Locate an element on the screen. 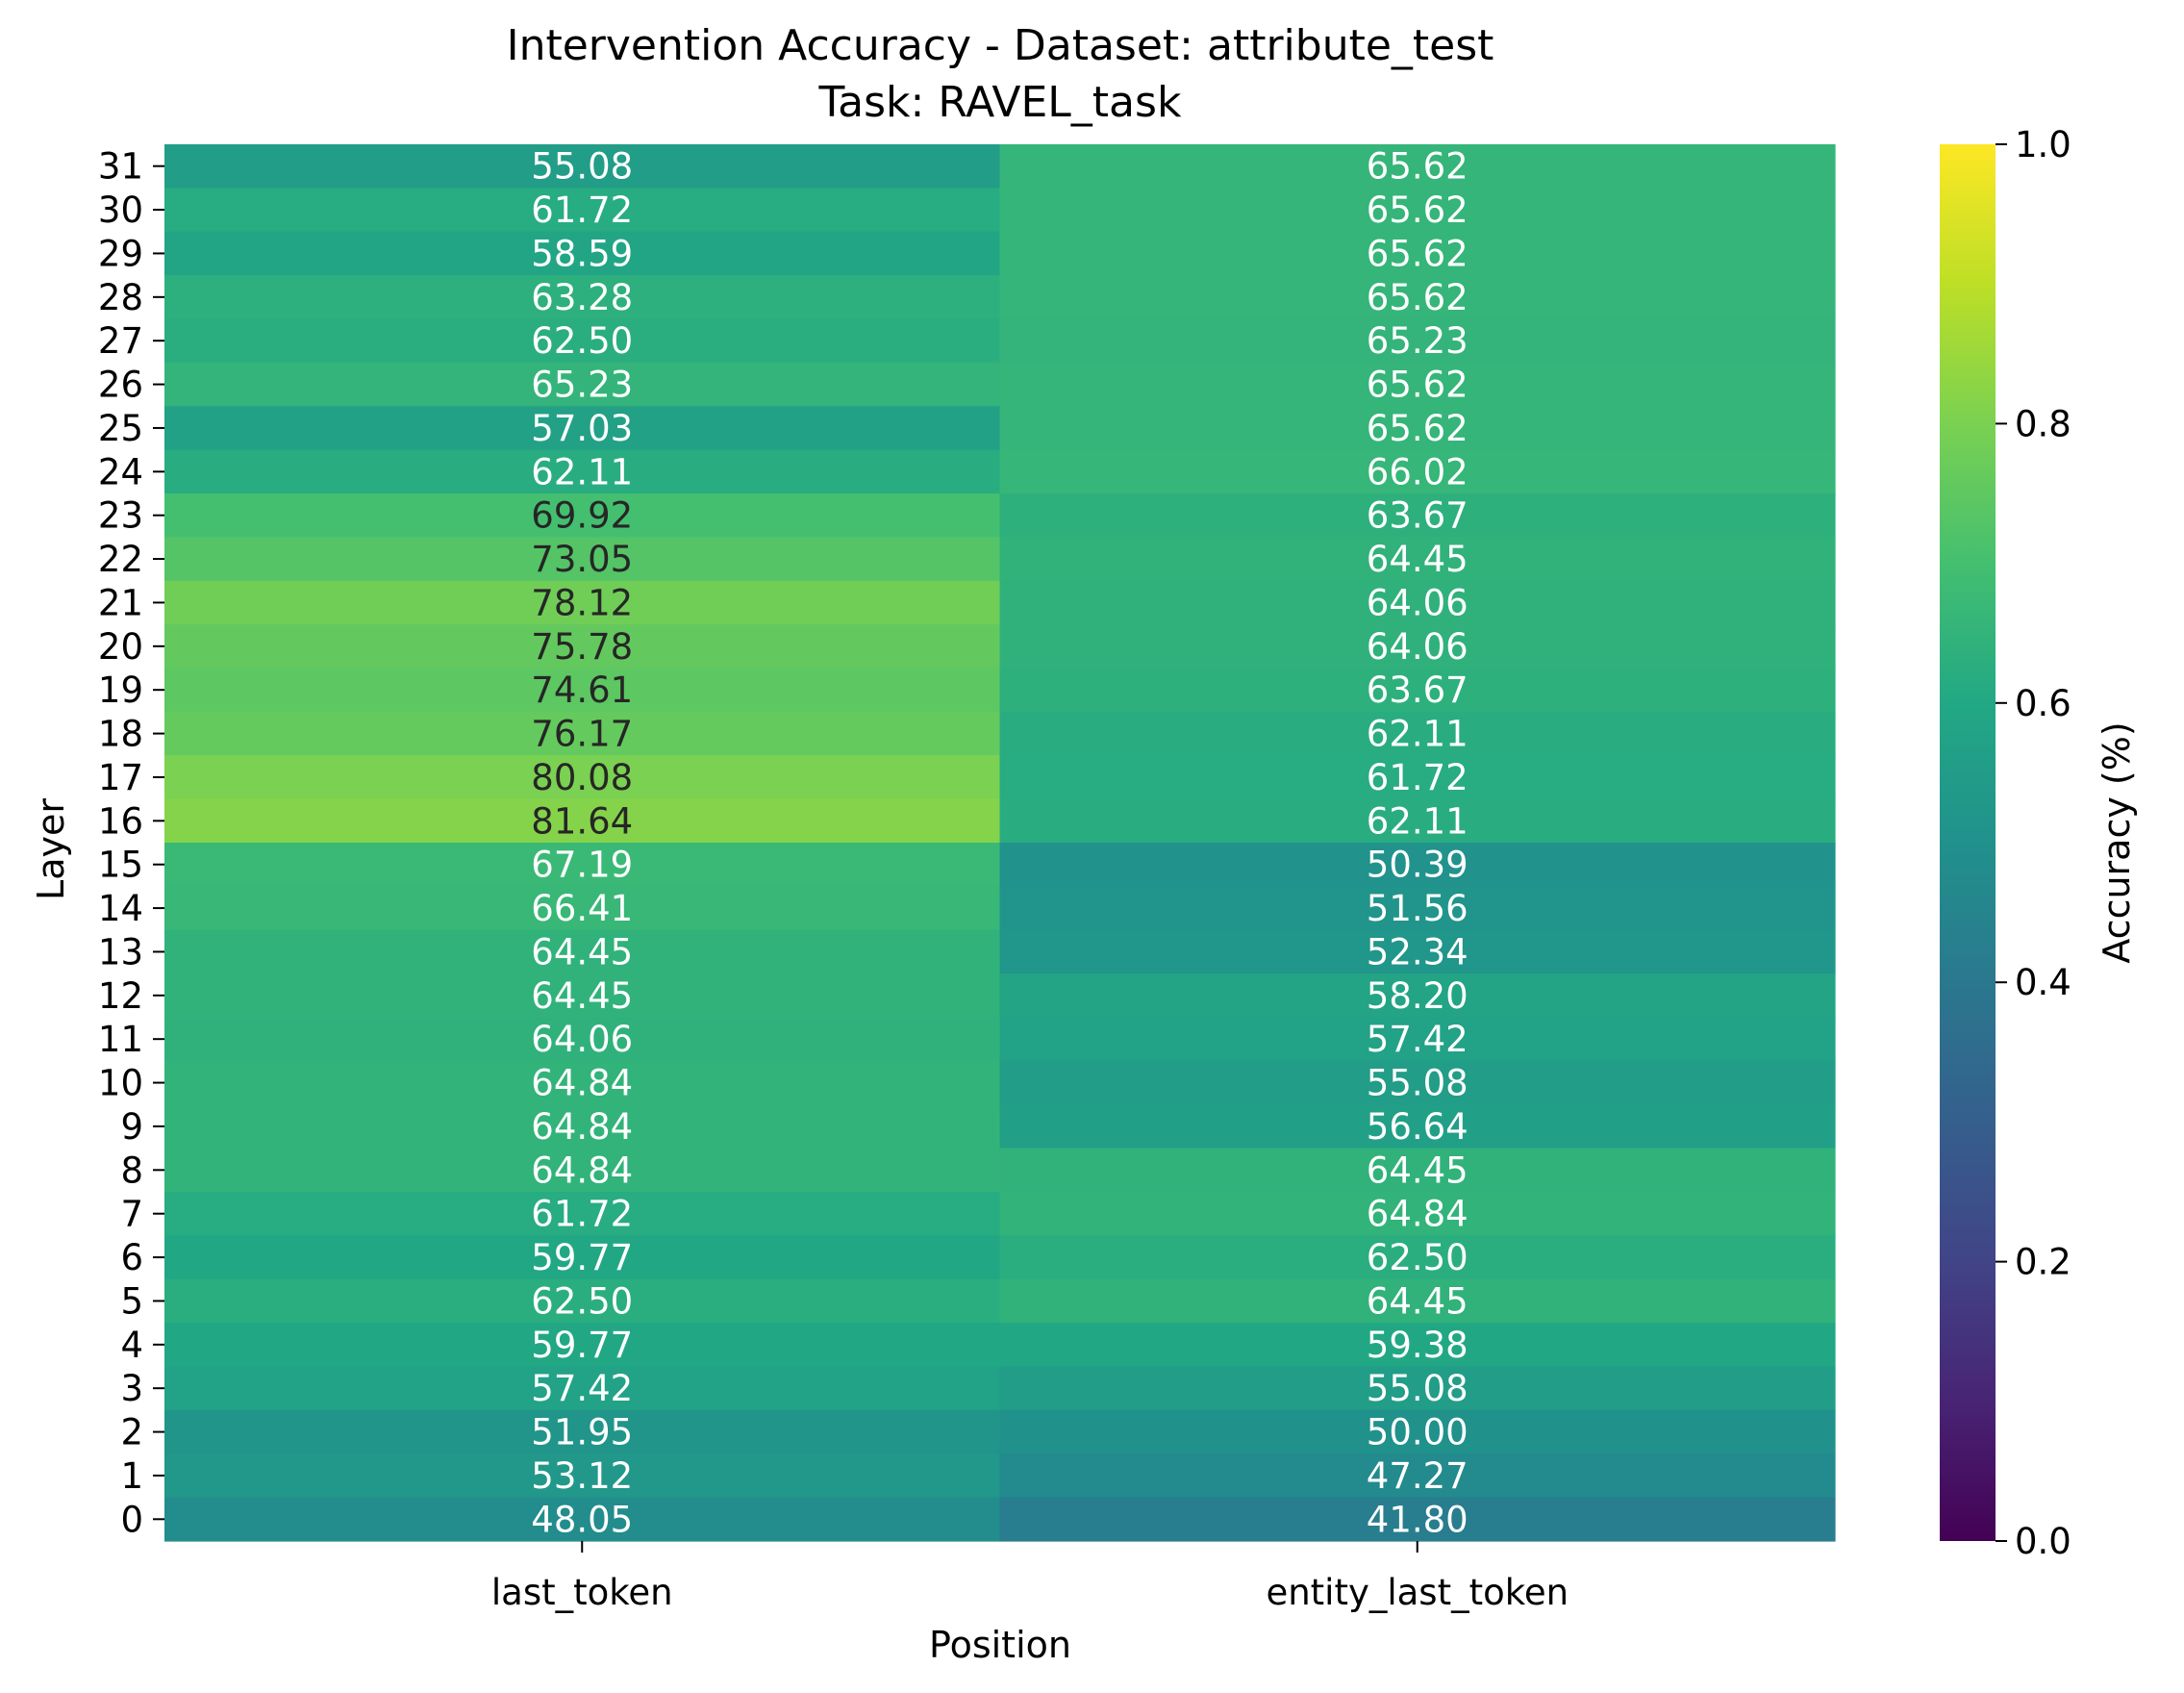  cell-value-label: 66.41 is located at coordinates (582, 908).